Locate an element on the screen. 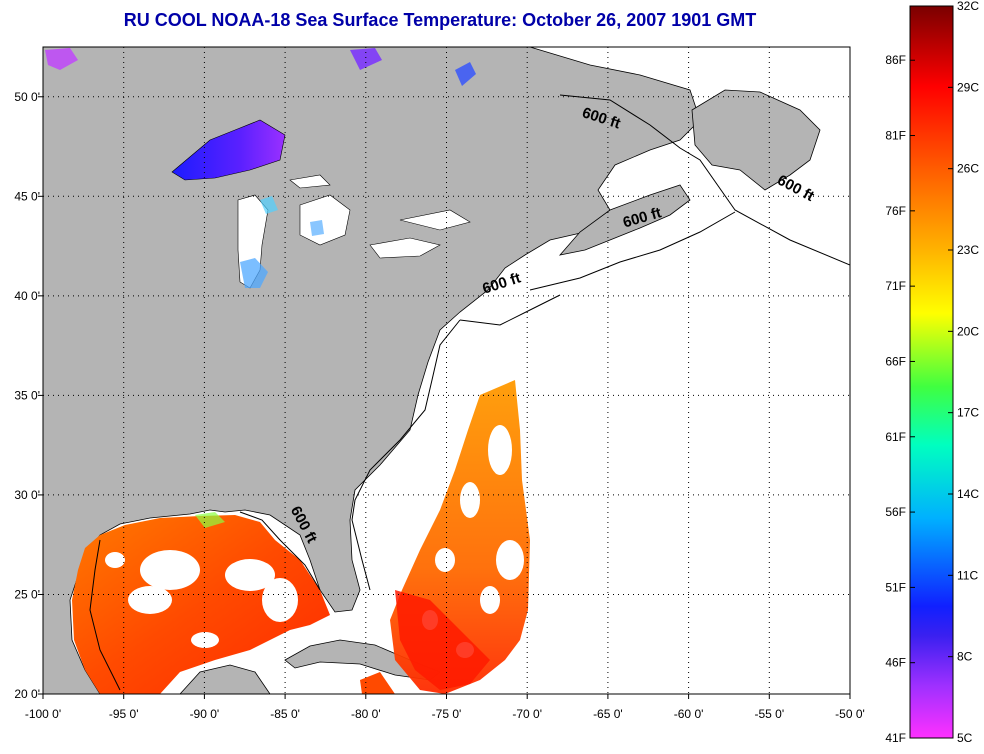 The width and height of the screenshot is (984, 754). celsius-label: 29C is located at coordinates (968, 87).